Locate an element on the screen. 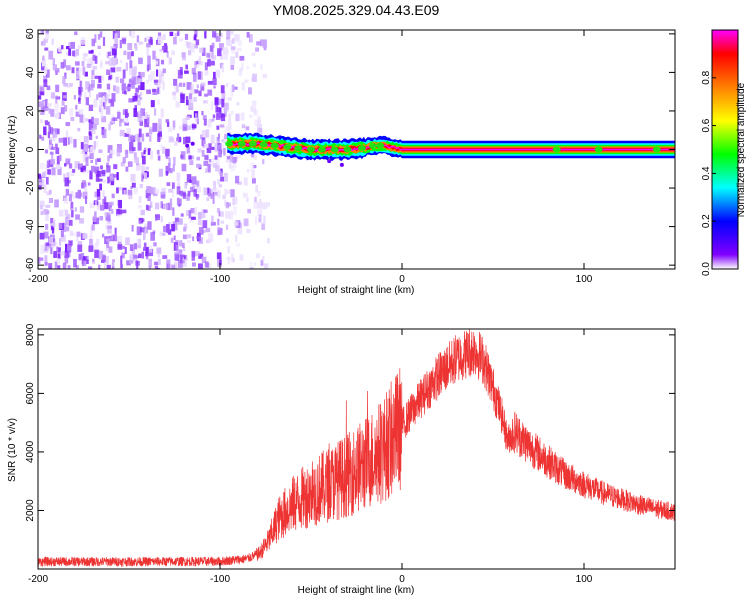 The height and width of the screenshot is (600, 750). spectrogram-x-tick-label: -100 is located at coordinates (220, 279).